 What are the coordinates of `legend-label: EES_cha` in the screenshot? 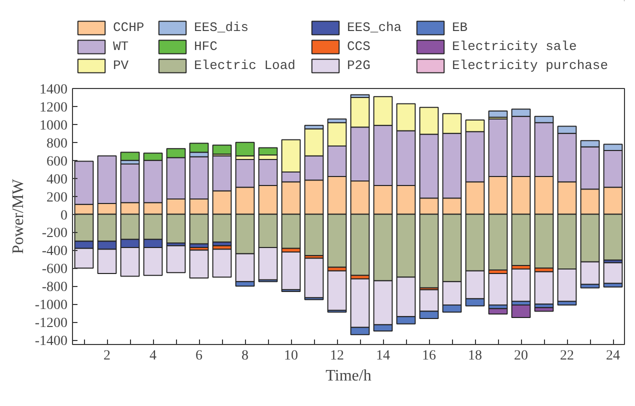 It's located at (374, 27).